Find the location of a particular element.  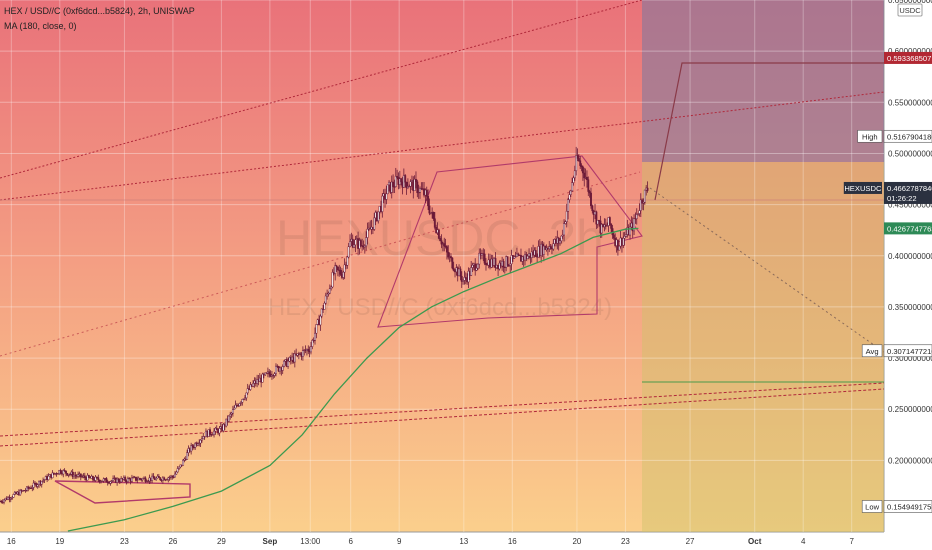

price-label-current: 0.4662787840 is located at coordinates (909, 188).